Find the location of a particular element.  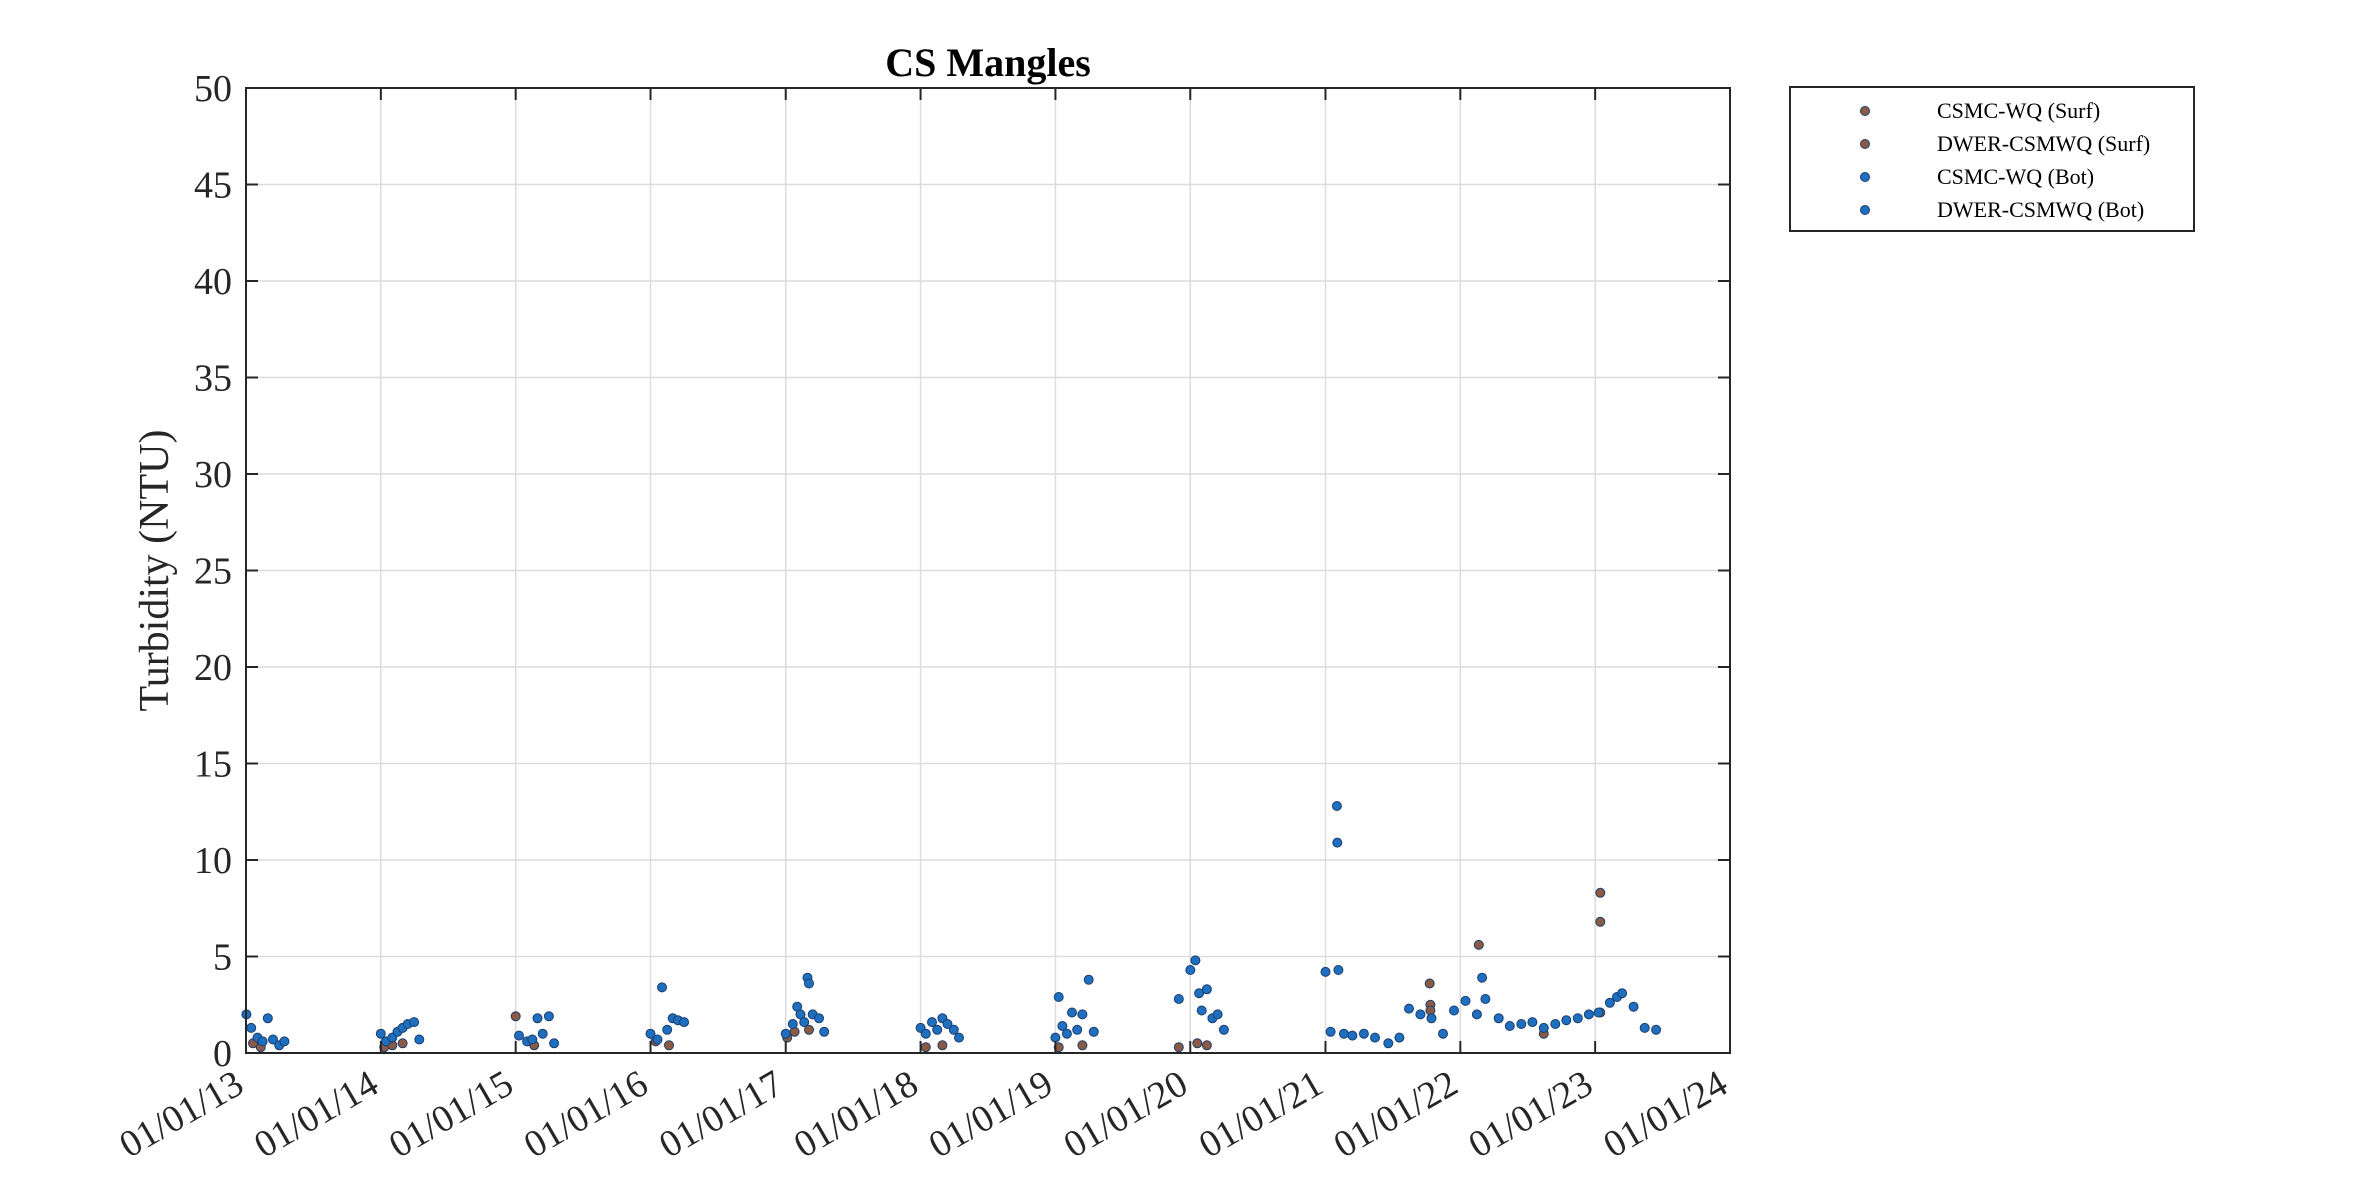

y-tick-label: 5 is located at coordinates (222, 958).